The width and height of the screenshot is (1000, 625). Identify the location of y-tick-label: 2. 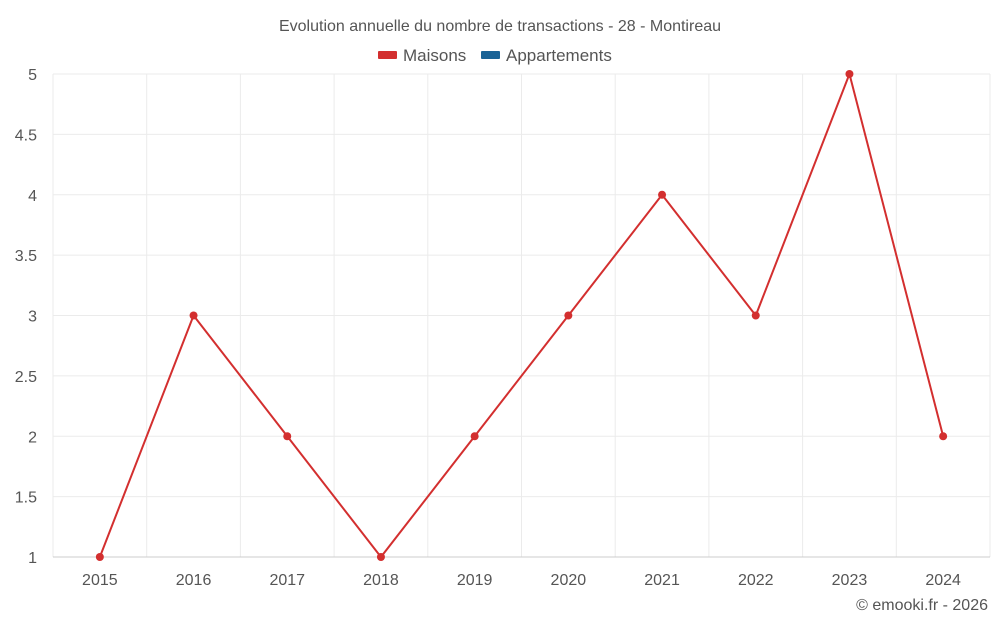
(32, 437).